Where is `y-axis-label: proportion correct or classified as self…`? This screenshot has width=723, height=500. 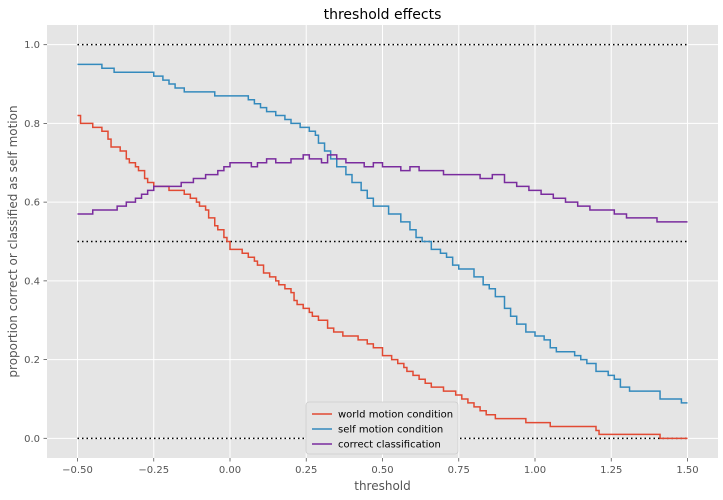
y-axis-label: proportion correct or classified as self… is located at coordinates (13, 241).